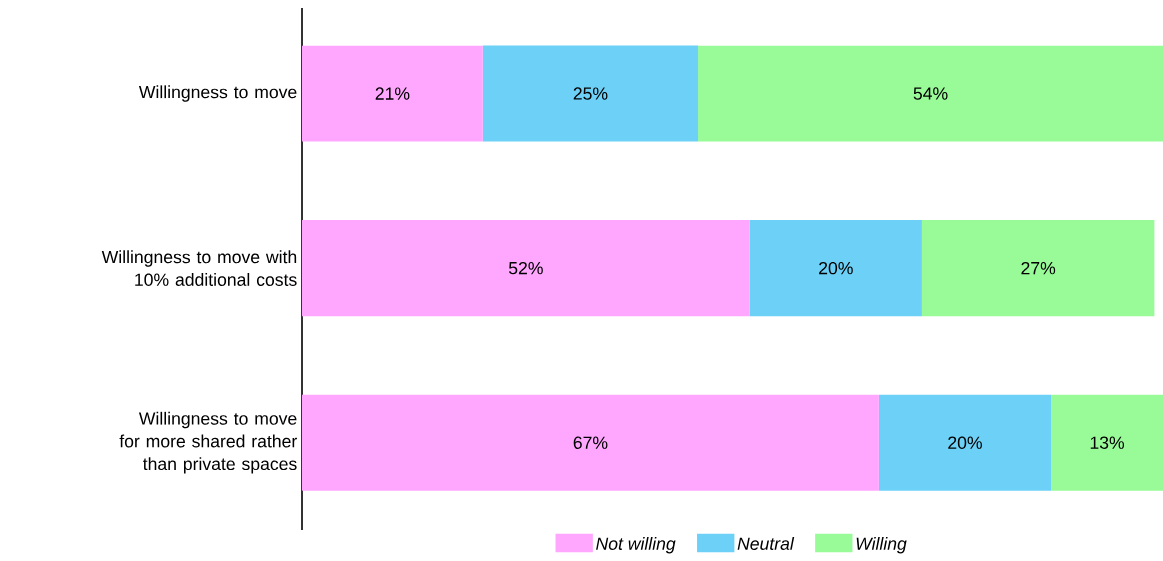 The width and height of the screenshot is (1163, 561). I want to click on y-tick-label: Willingness to move for more shared rather than private spaces, so click(208, 442).